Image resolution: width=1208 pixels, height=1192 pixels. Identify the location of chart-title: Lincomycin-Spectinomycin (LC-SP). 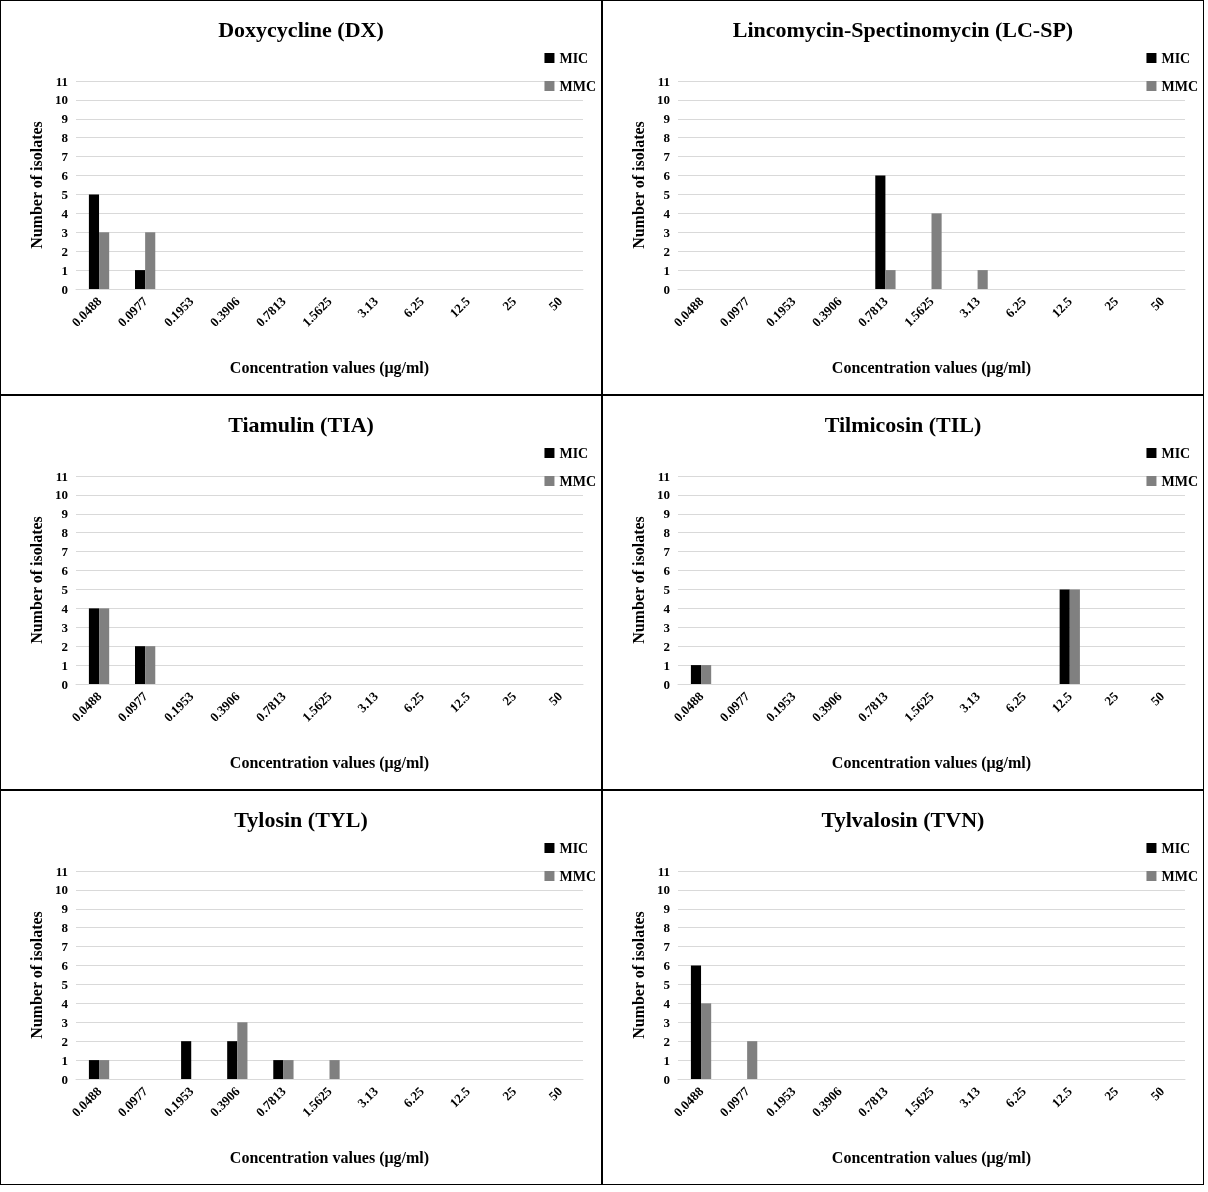
(903, 29).